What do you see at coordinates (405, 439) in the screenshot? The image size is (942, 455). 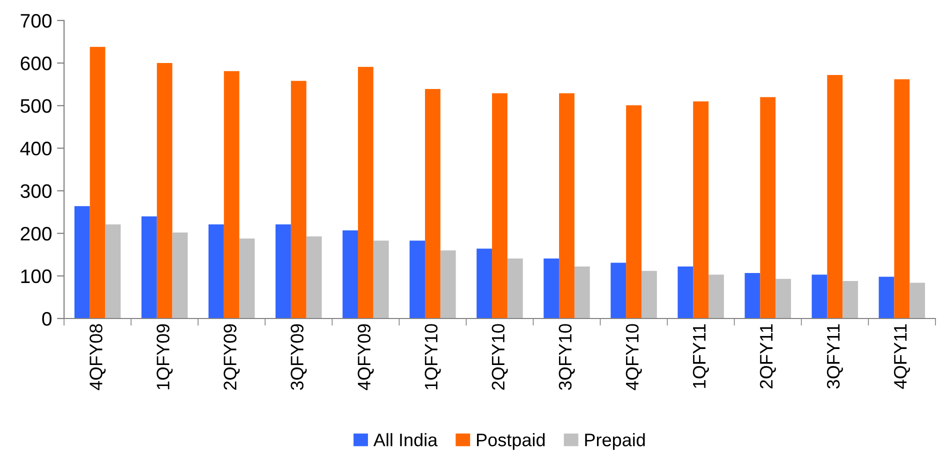 I see `legend-label: All India` at bounding box center [405, 439].